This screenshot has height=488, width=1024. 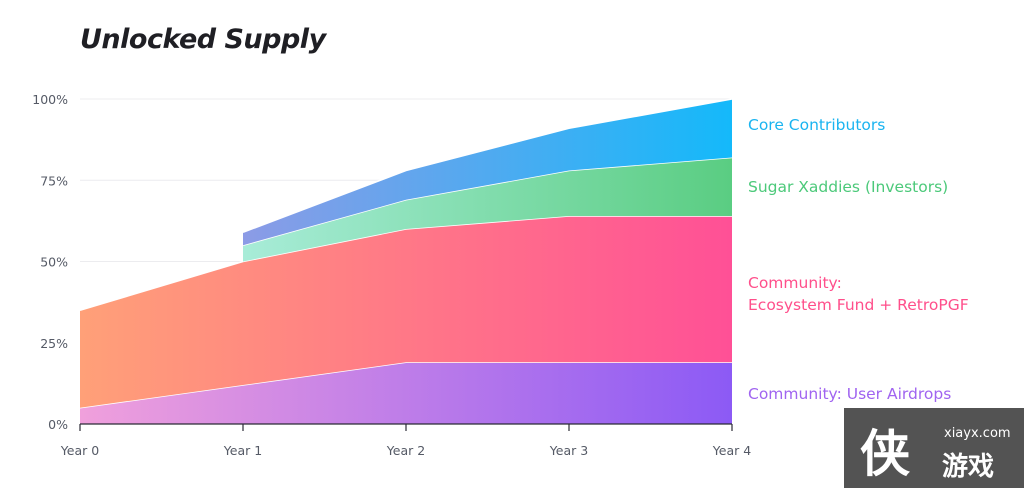 I want to click on area-core-contributors, so click(x=487, y=172).